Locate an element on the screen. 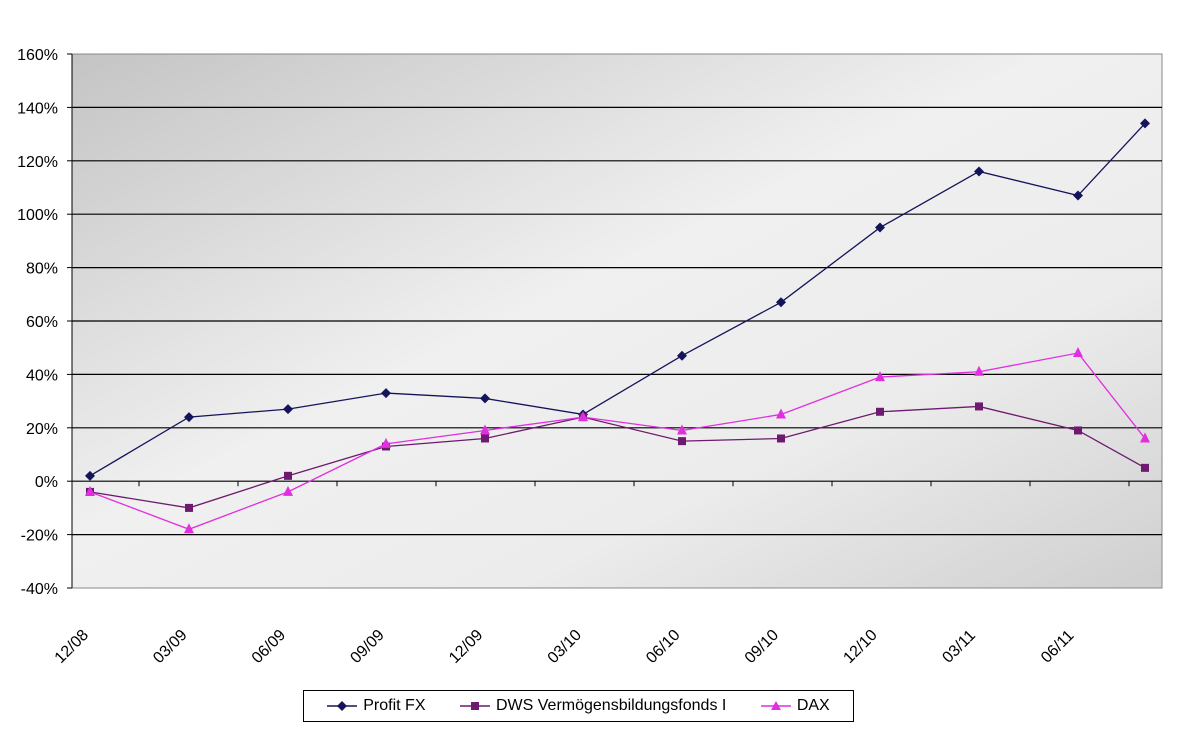 This screenshot has width=1200, height=737. x-tick-label: 12/08 is located at coordinates (72, 647).